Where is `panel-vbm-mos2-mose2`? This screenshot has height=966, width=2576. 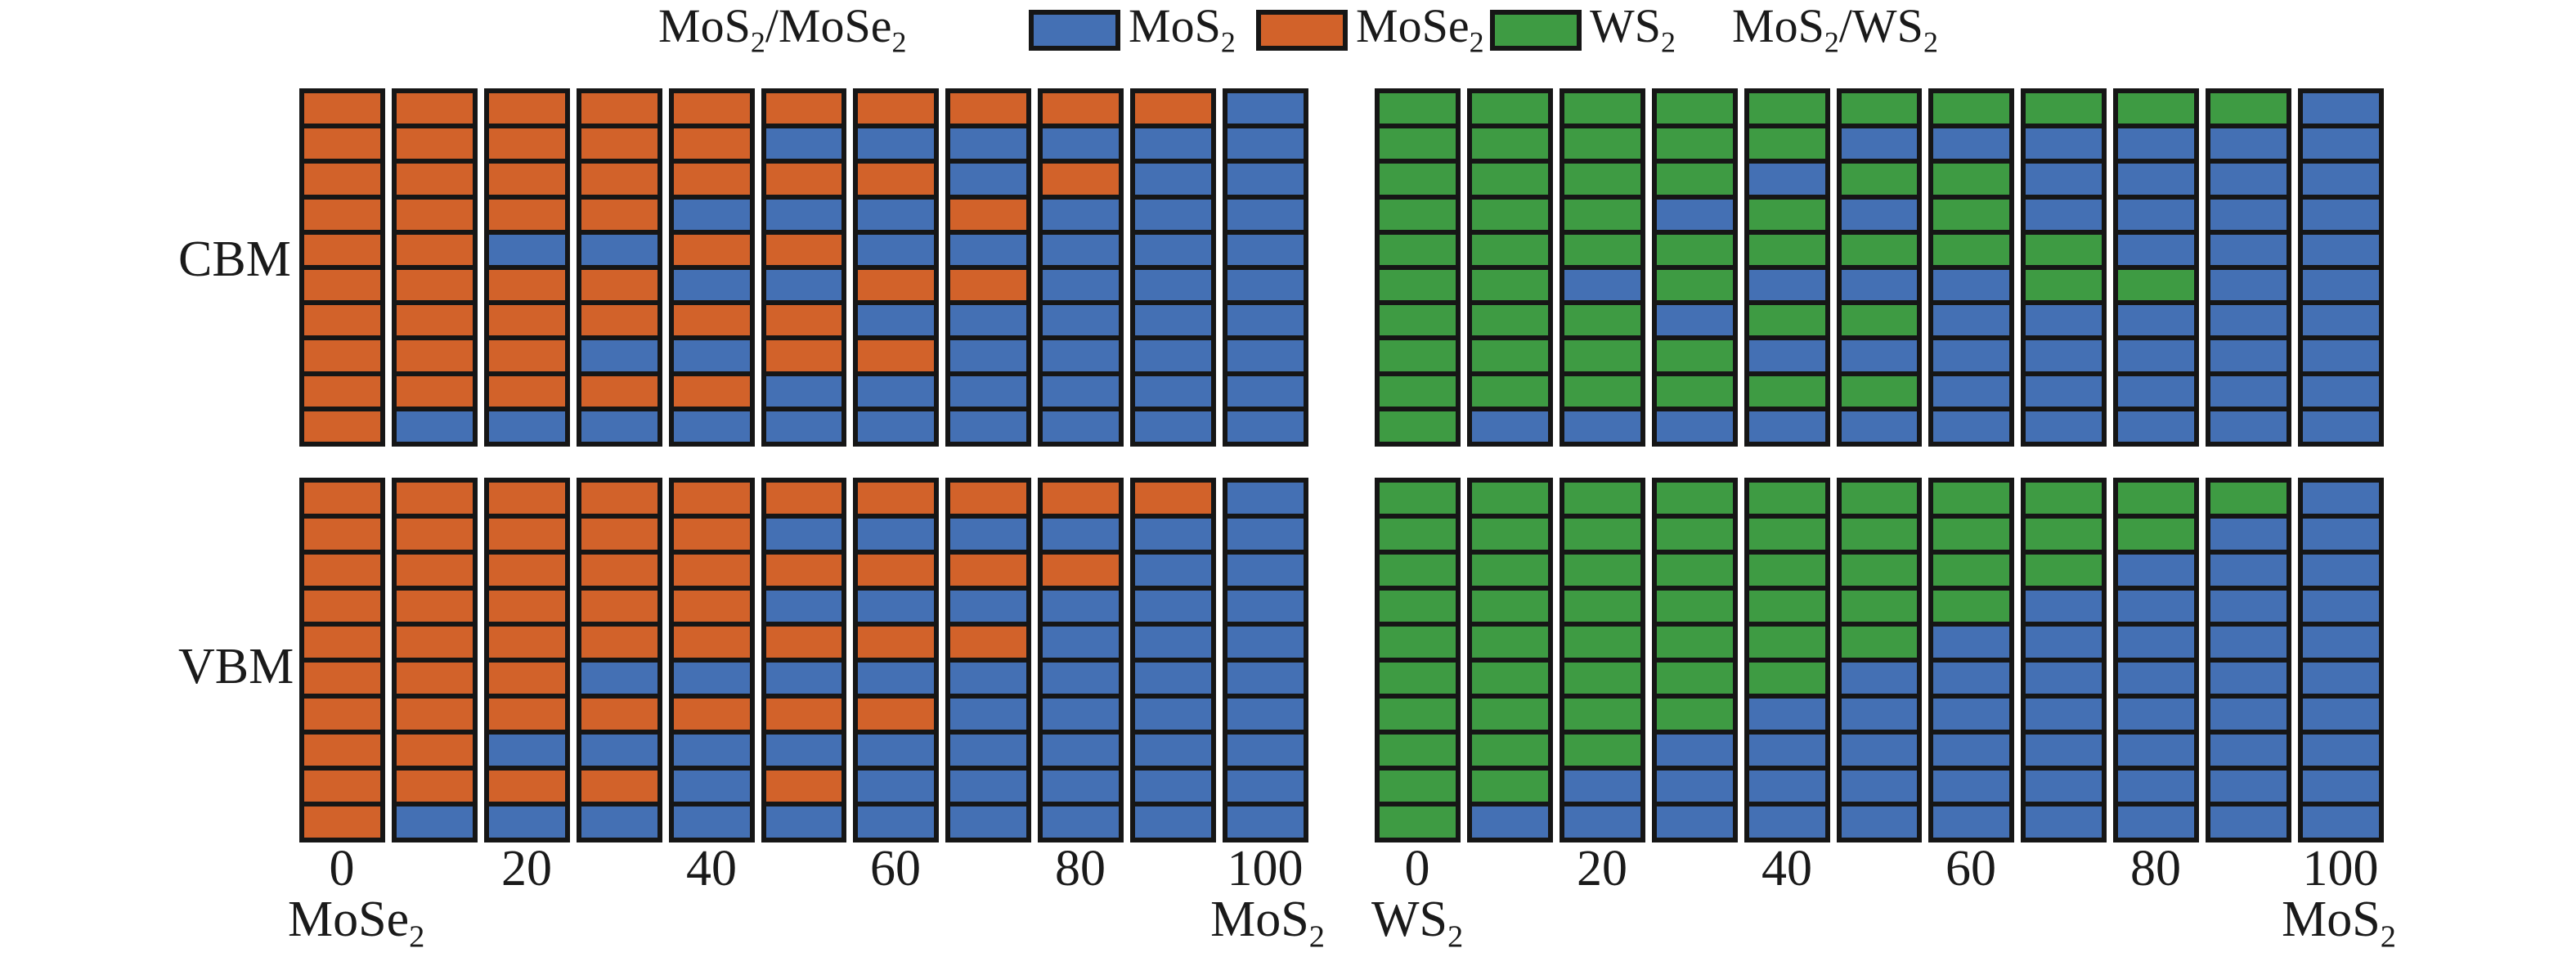 panel-vbm-mos2-mose2 is located at coordinates (804, 660).